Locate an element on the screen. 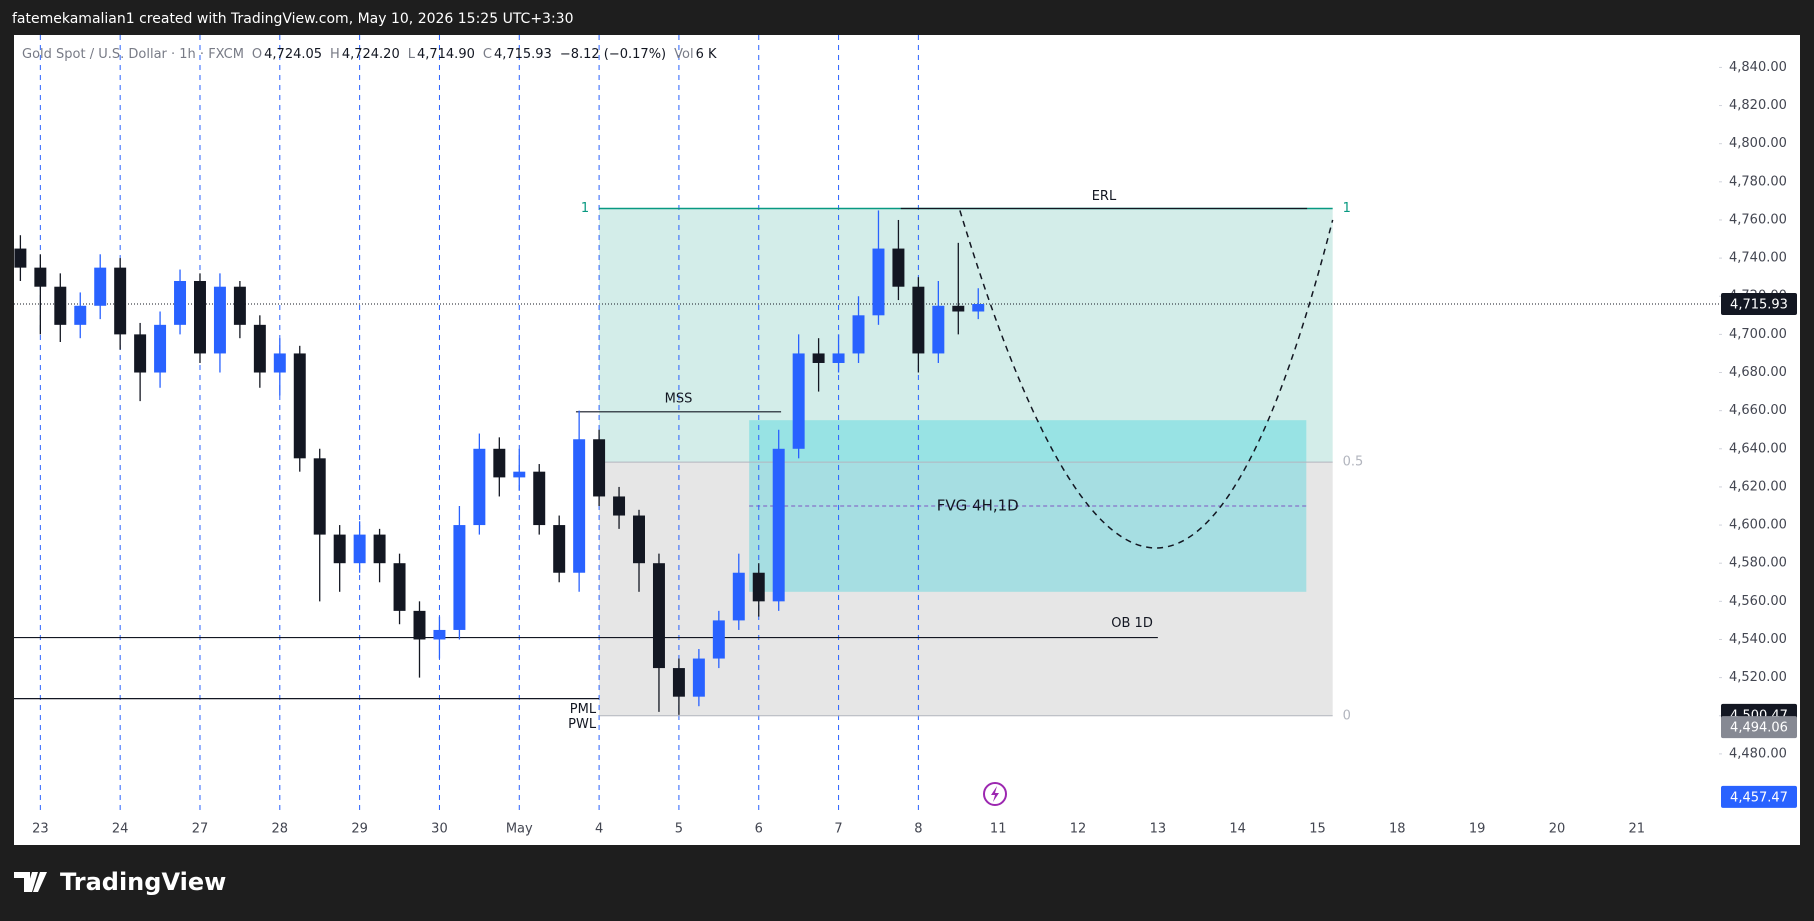 The height and width of the screenshot is (921, 1814). y-tick-label: 4,800.00 is located at coordinates (1758, 143).